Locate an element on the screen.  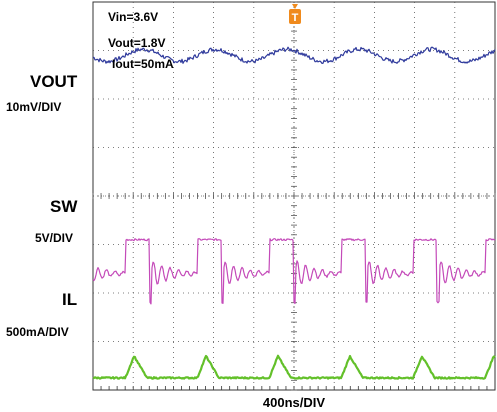
channel-scale-vout: 10mV/DIV is located at coordinates (33, 107).